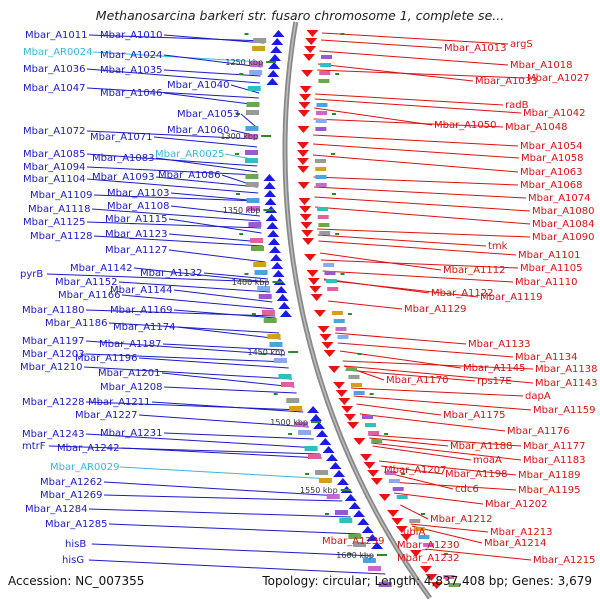 Image resolution: width=600 pixels, height=600 pixels. Describe the element at coordinates (144, 327) in the screenshot. I see `left-gene-label: Mbar_A1174` at that location.